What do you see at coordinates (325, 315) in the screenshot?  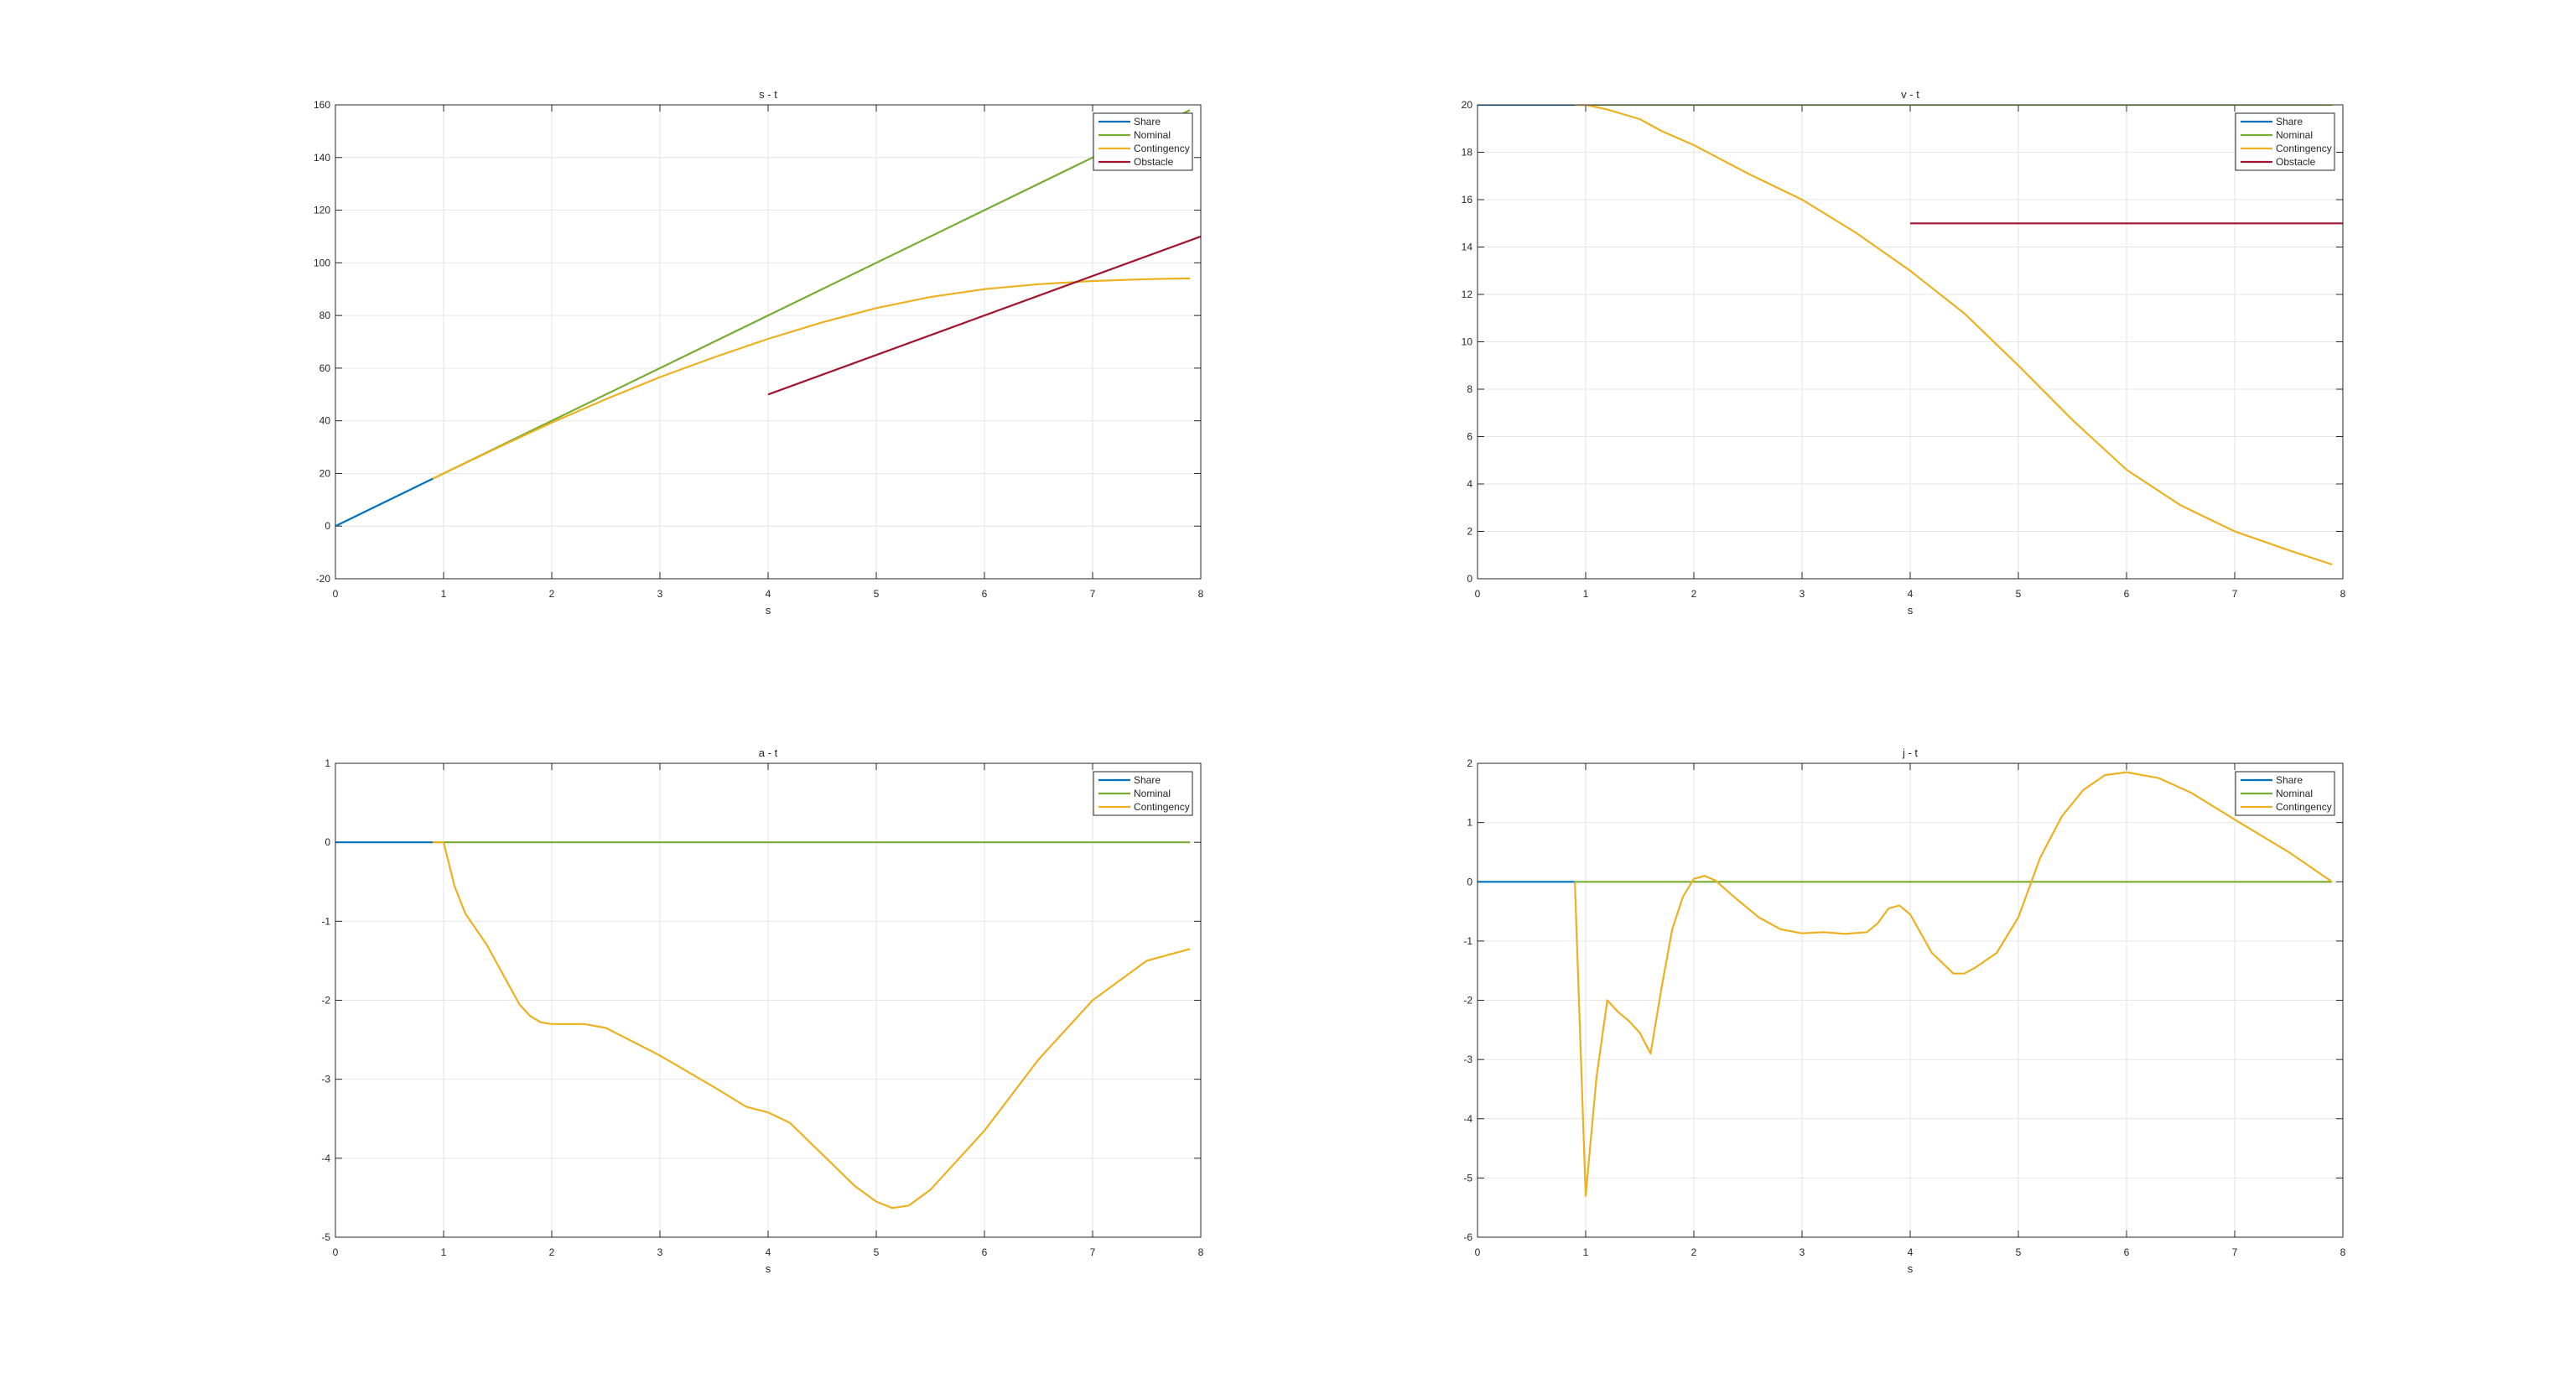 I see `y-tick-label: 80` at bounding box center [325, 315].